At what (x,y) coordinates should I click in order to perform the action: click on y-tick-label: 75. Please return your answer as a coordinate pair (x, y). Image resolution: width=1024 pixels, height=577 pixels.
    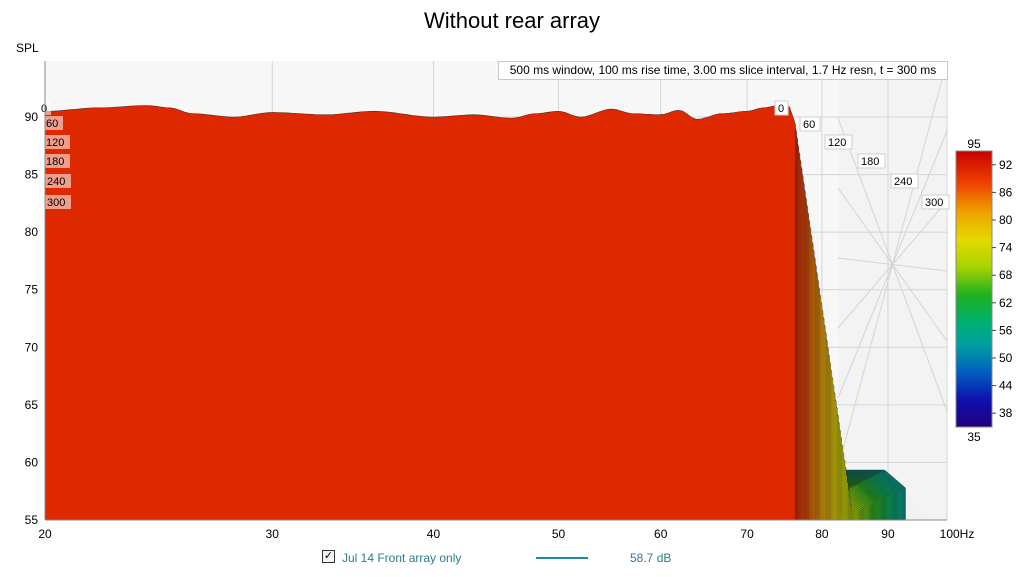
    Looking at the image, I should click on (32, 290).